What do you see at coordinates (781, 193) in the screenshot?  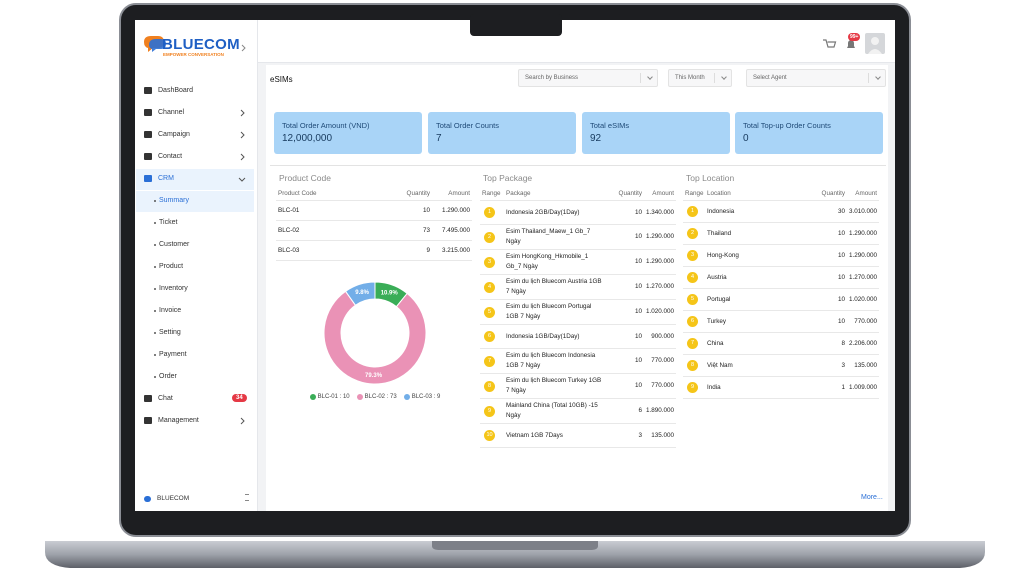 I see `table-header: Range Location Quantity Amount` at bounding box center [781, 193].